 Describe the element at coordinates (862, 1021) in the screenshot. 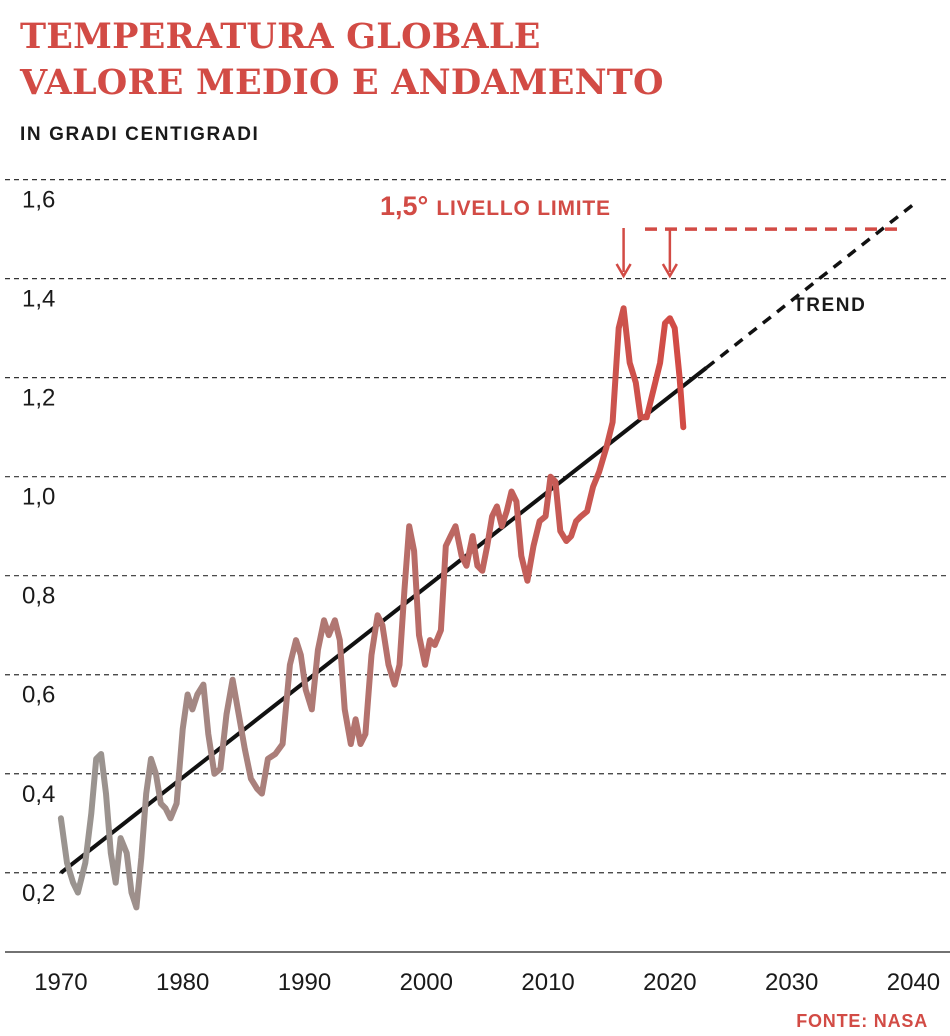

I see `source-label: FONTE: NASA` at that location.